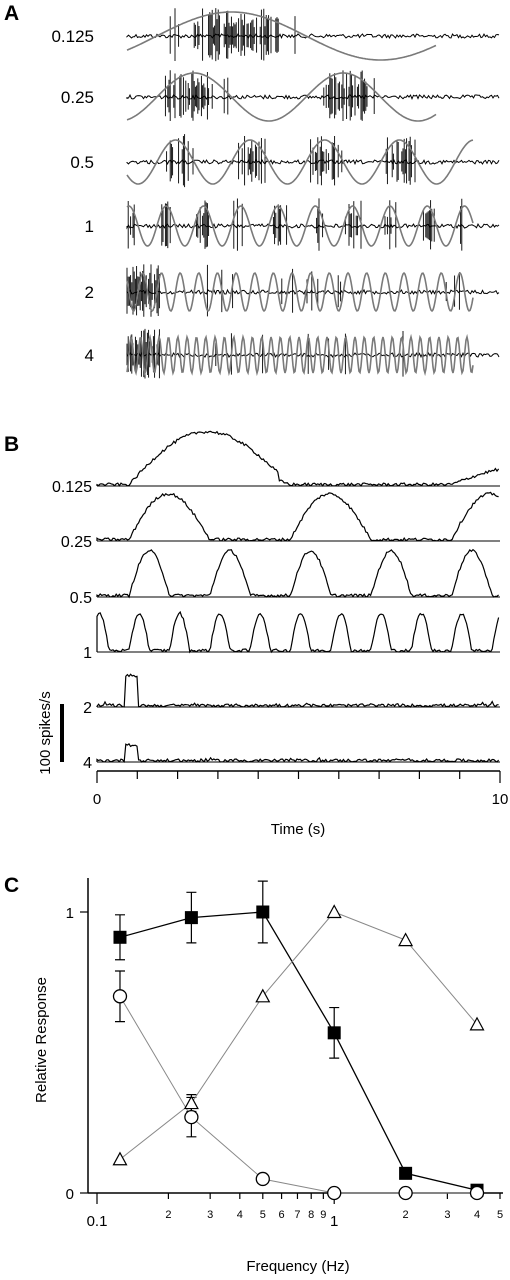 The image size is (510, 1280). What do you see at coordinates (87, 763) in the screenshot?
I see `histogram-freq-label-5: 4` at bounding box center [87, 763].